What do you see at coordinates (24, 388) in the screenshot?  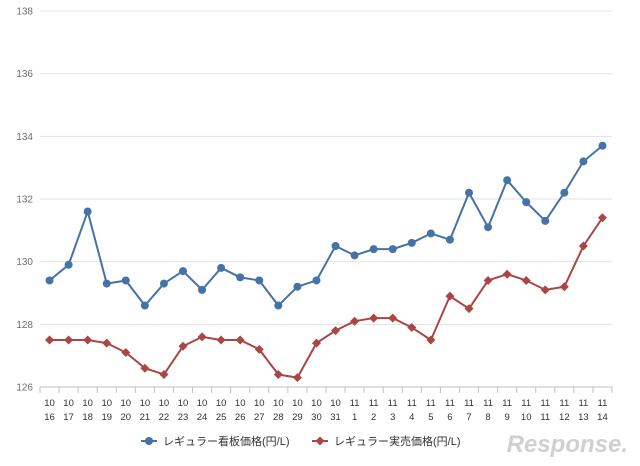 I see `y-tick-label: 126` at bounding box center [24, 388].